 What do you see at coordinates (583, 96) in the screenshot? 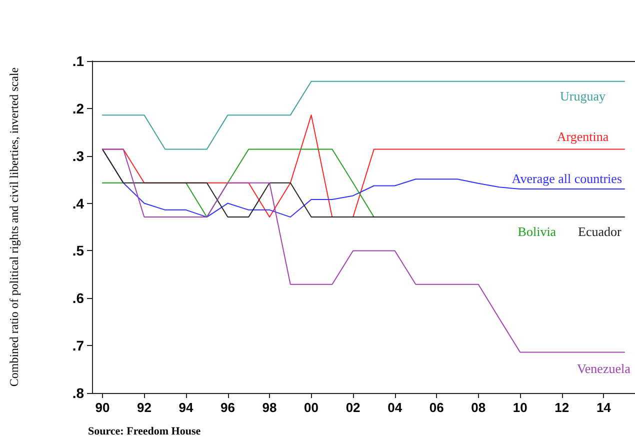
I see `series-label: Uruguay` at bounding box center [583, 96].